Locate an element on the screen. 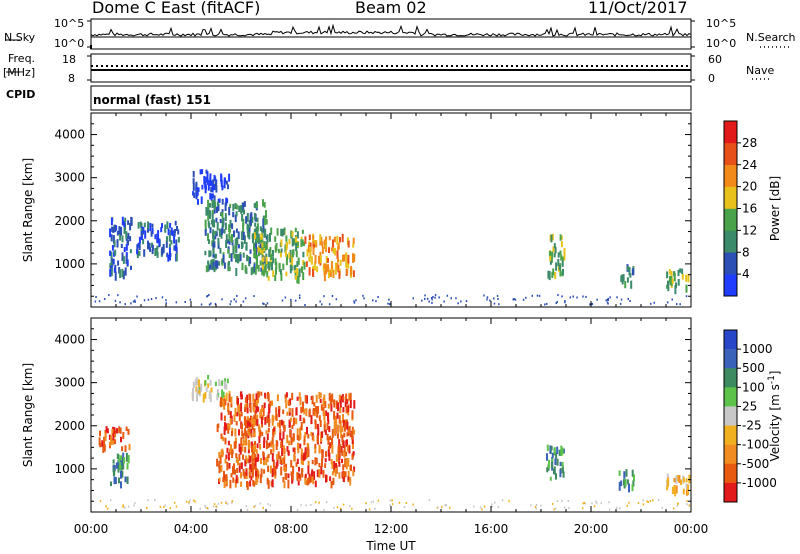 The image size is (800, 554). nsky-label: N.Sky is located at coordinates (20, 37).